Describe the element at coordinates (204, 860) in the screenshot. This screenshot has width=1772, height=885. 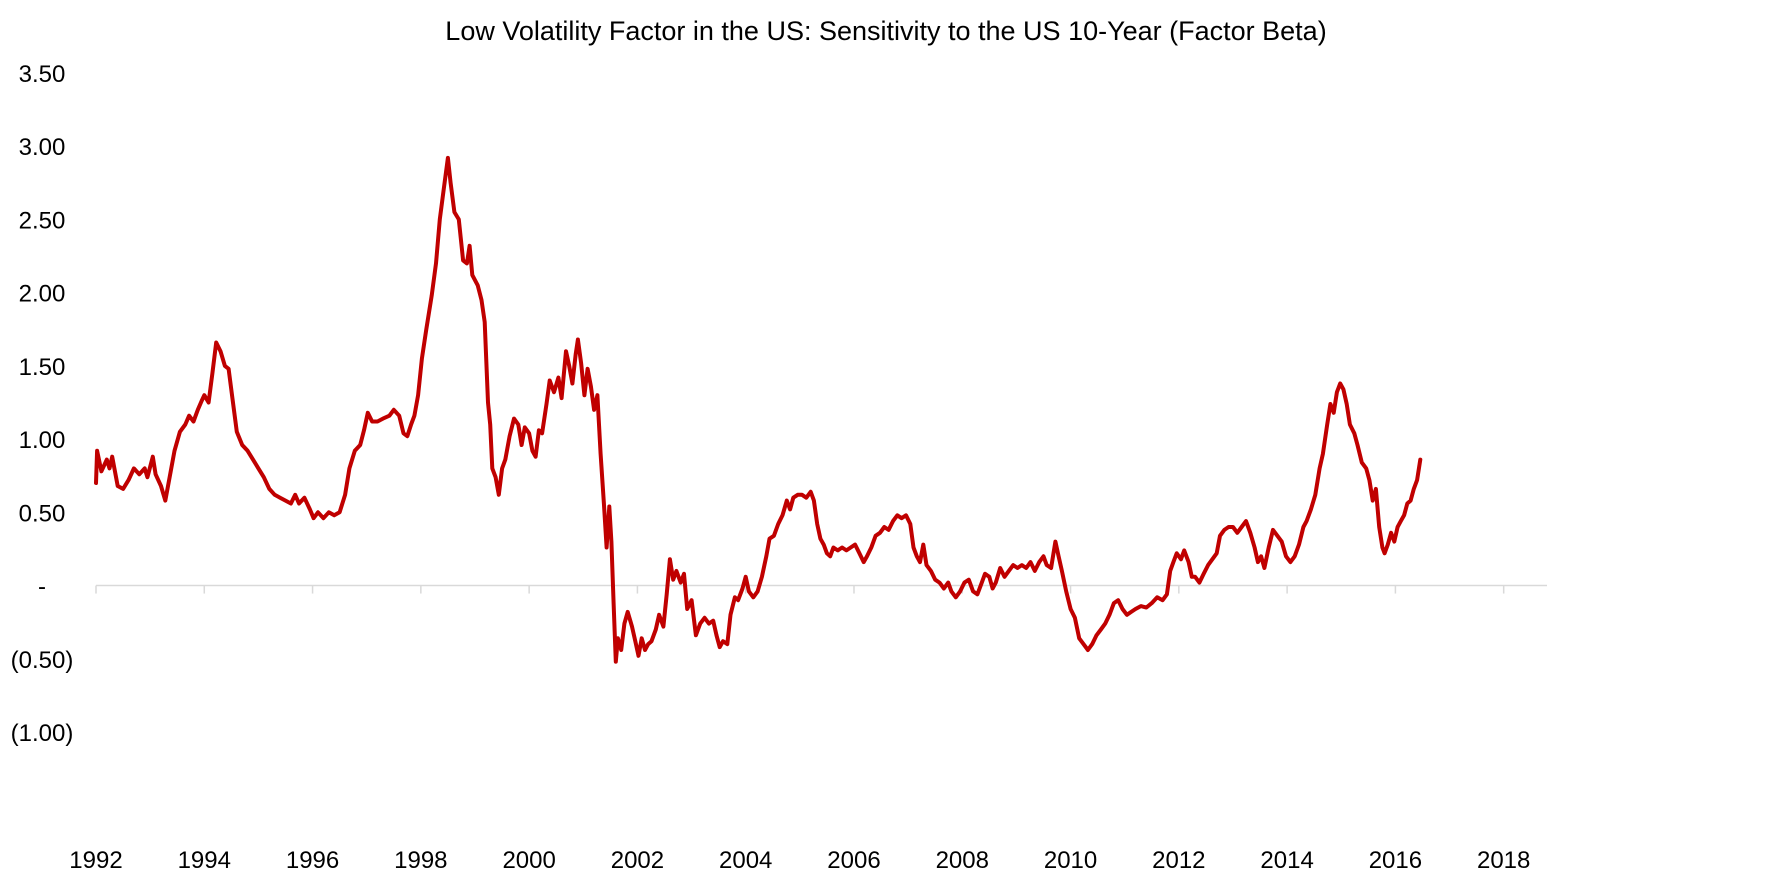
I see `x-tick-label: 1994` at that location.